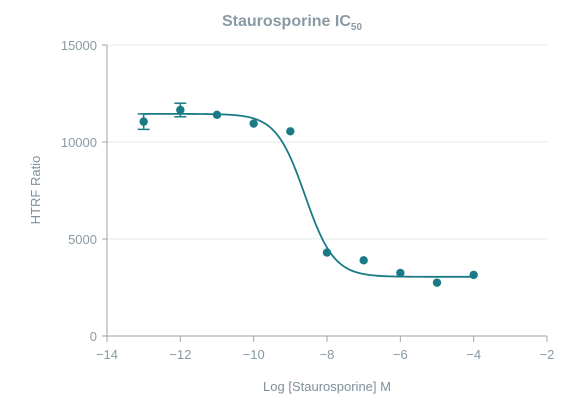  I want to click on x-tick-label: −2, so click(547, 354).